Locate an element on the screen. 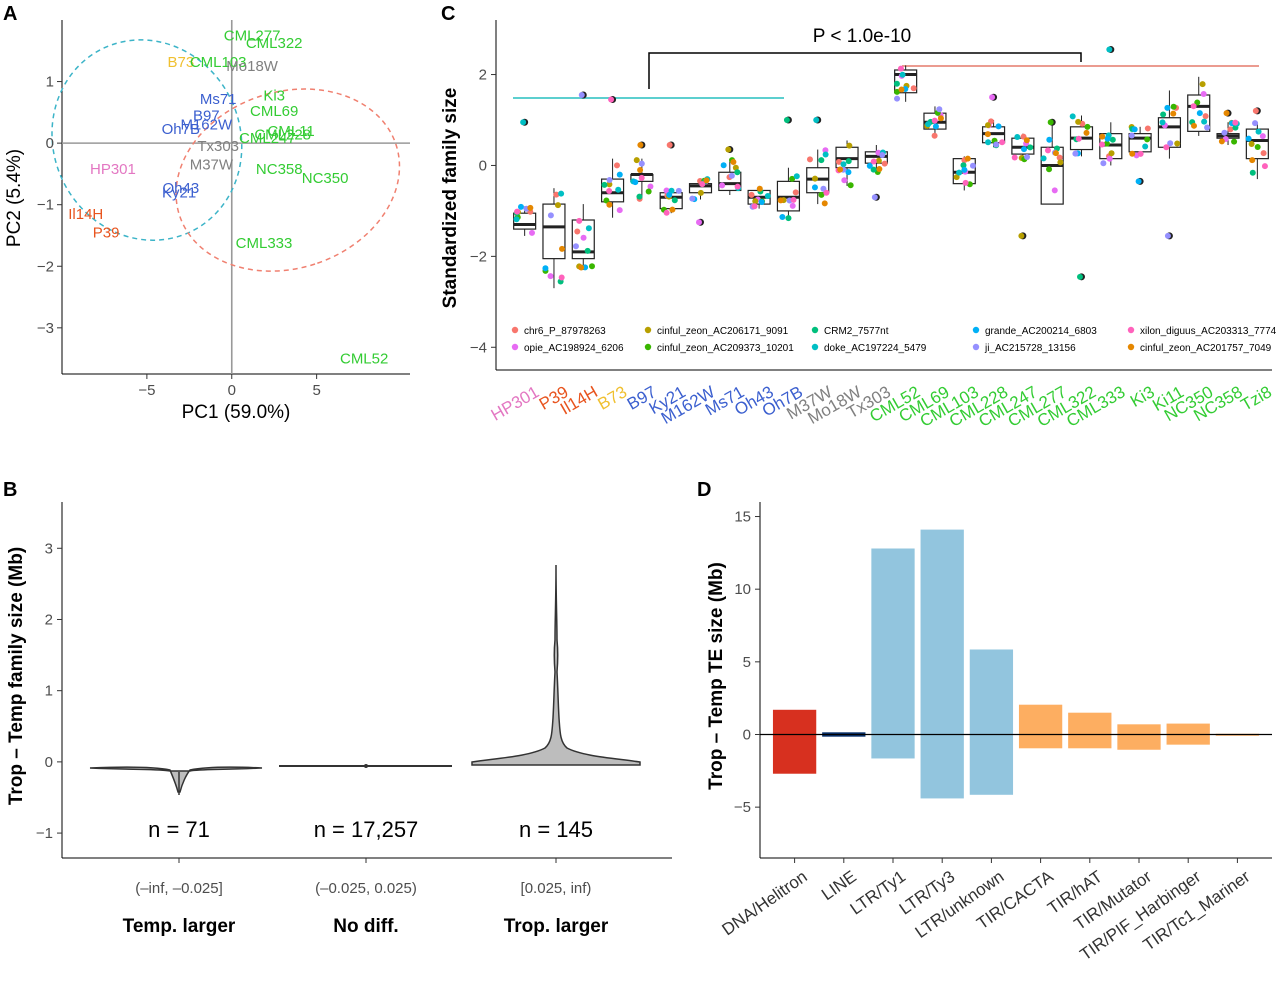 The image size is (1280, 981). panel-a-ticks: −5 0 5 −3 −2 −1 0 1 is located at coordinates (179, 236).